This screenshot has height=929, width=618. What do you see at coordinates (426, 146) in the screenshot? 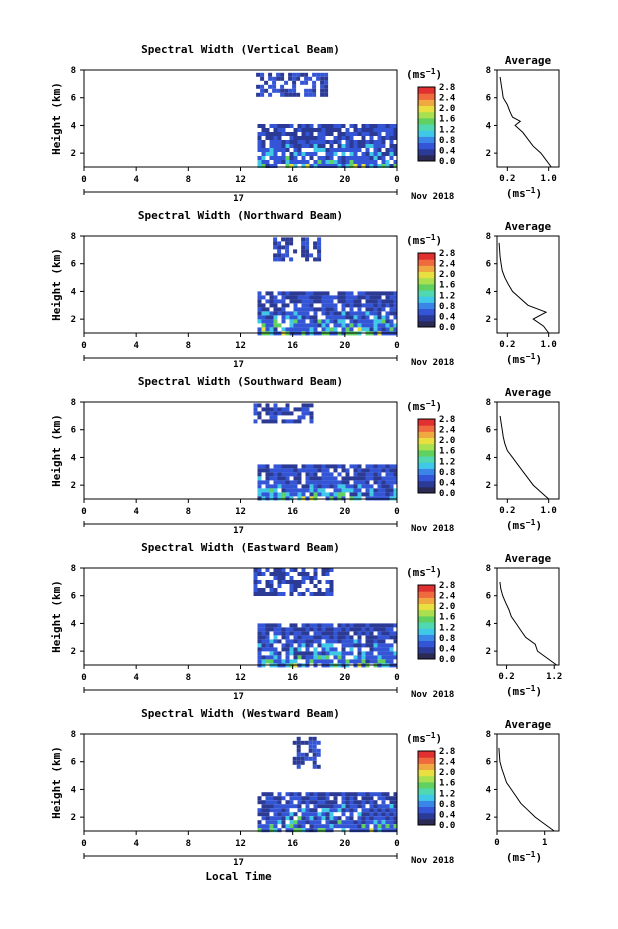
I see `colorbar-swatch` at bounding box center [426, 146].